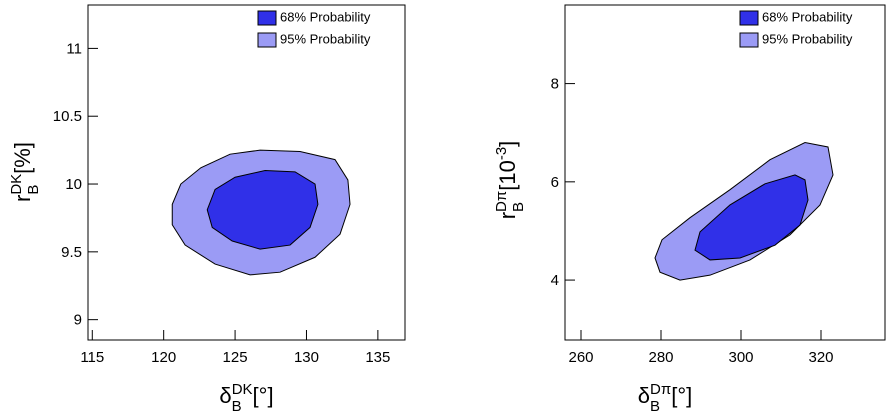 The width and height of the screenshot is (888, 417). I want to click on y-tick-label: 6, so click(555, 182).